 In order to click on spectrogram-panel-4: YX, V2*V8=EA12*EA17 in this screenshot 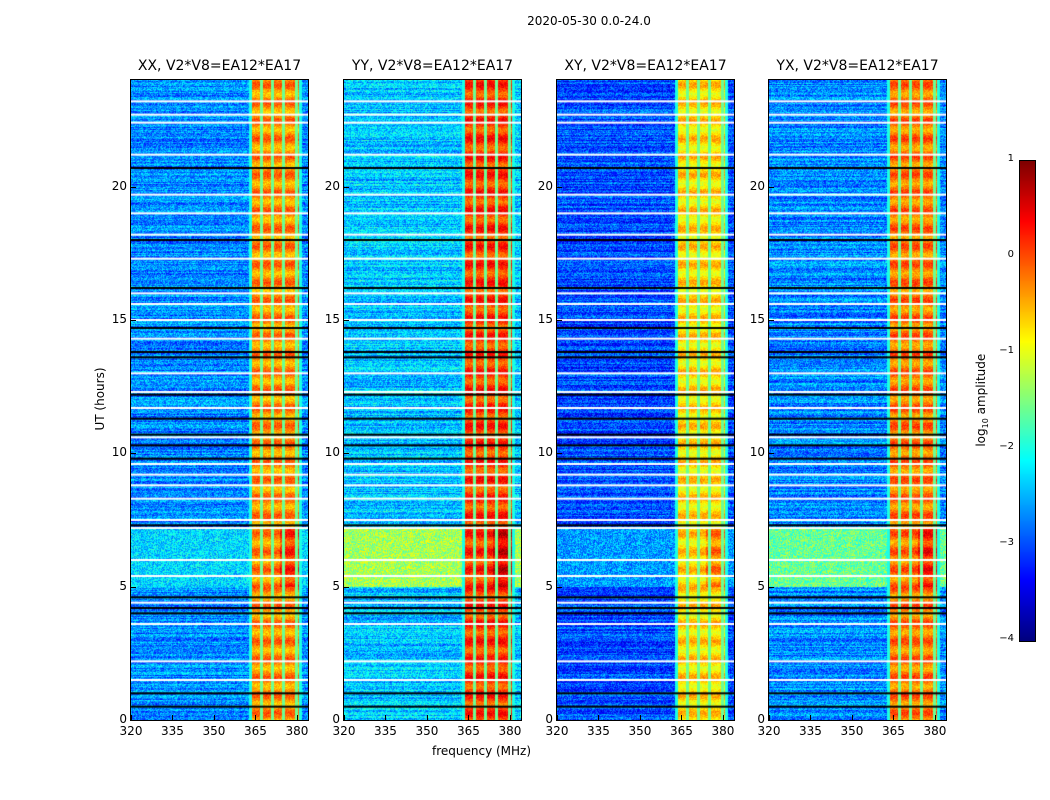, I will do `click(857, 389)`.